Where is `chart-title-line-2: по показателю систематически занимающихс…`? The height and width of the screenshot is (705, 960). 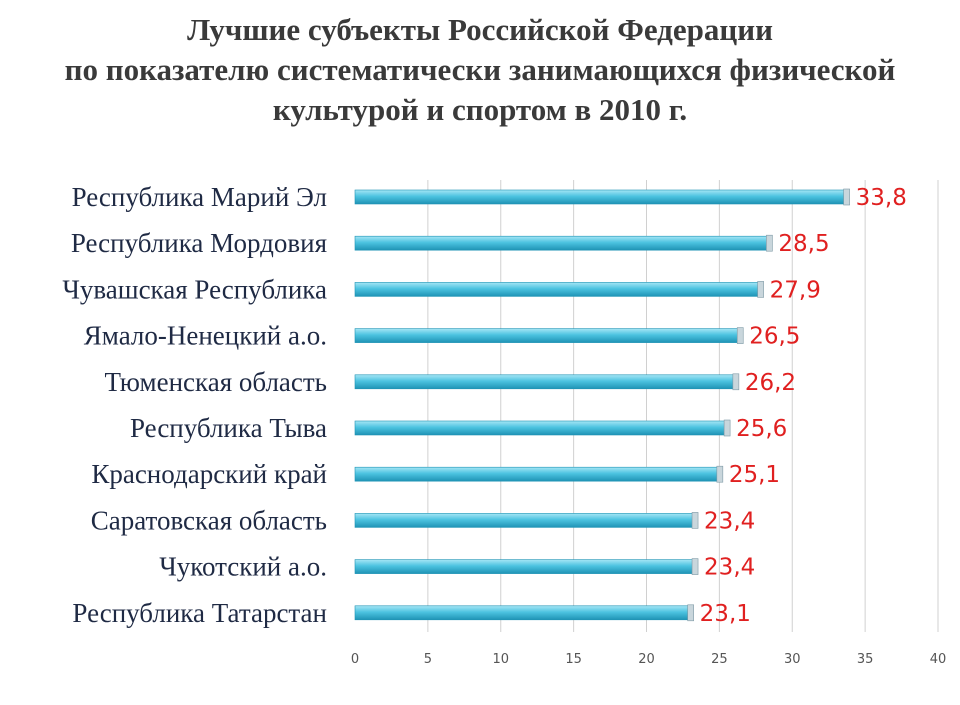 chart-title-line-2: по показателю систематически занимающихс… is located at coordinates (480, 69).